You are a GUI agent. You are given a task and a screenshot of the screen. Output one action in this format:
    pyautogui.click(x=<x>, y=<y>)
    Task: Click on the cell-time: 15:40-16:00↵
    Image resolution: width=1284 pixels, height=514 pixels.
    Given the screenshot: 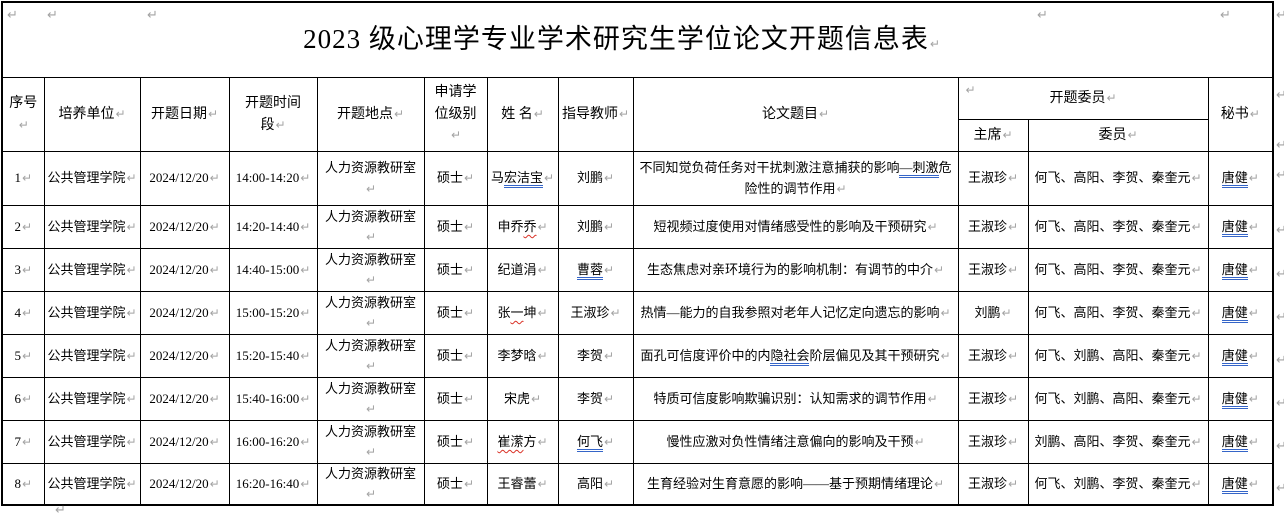 What is the action you would take?
    pyautogui.click(x=273, y=399)
    